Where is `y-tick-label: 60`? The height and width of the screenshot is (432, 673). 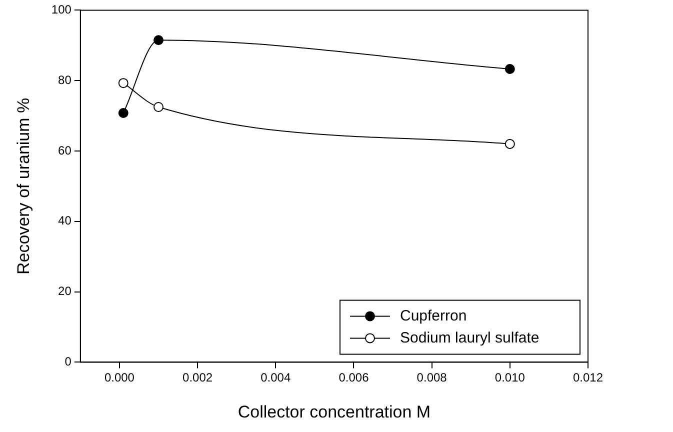 y-tick-label: 60 is located at coordinates (65, 150).